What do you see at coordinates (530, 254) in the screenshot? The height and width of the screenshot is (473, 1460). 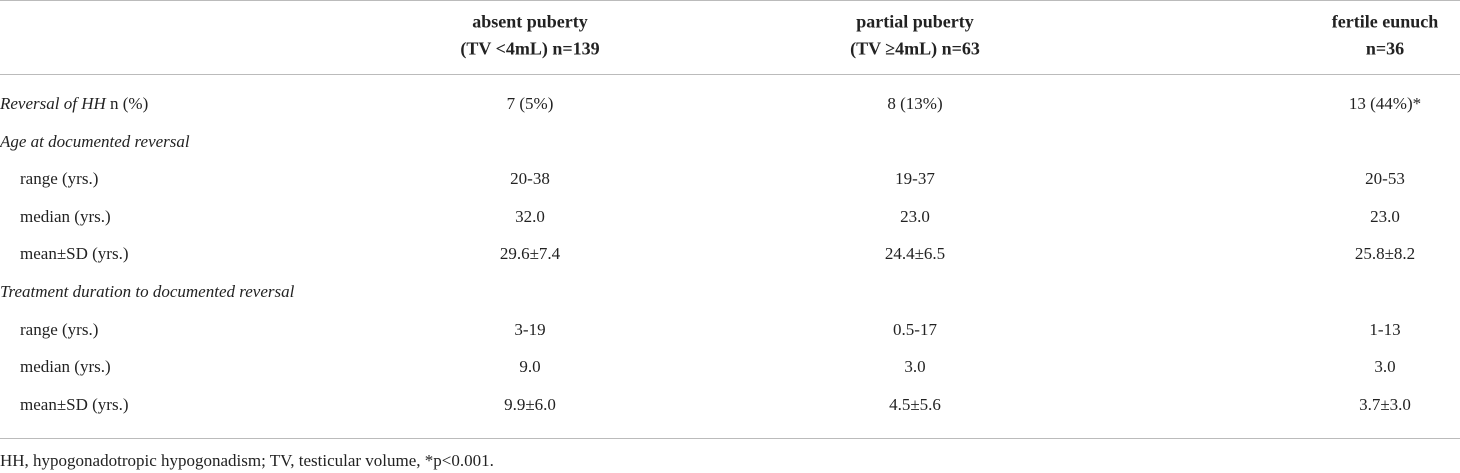 I see `cell-value: 29.6±7.4` at bounding box center [530, 254].